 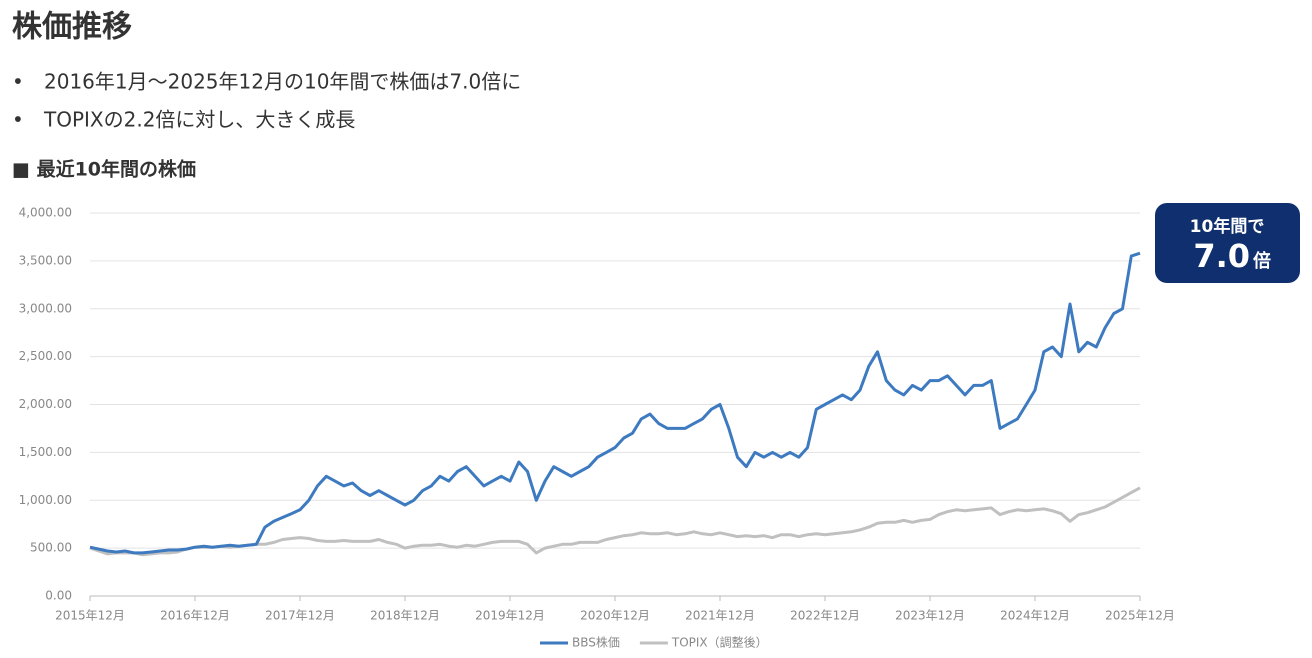 I want to click on page-title: 株価推移, so click(x=72, y=27).